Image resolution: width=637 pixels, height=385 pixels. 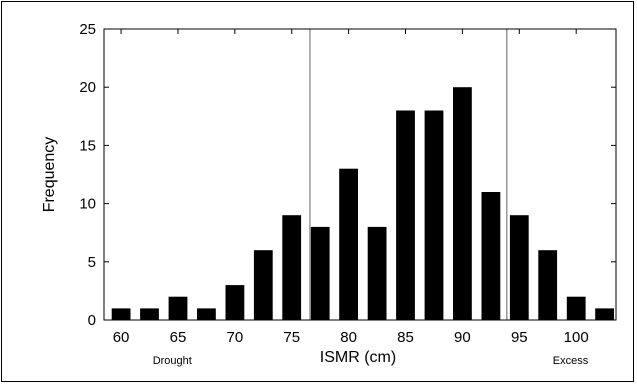 What do you see at coordinates (87, 145) in the screenshot?
I see `y-tick-label: 15` at bounding box center [87, 145].